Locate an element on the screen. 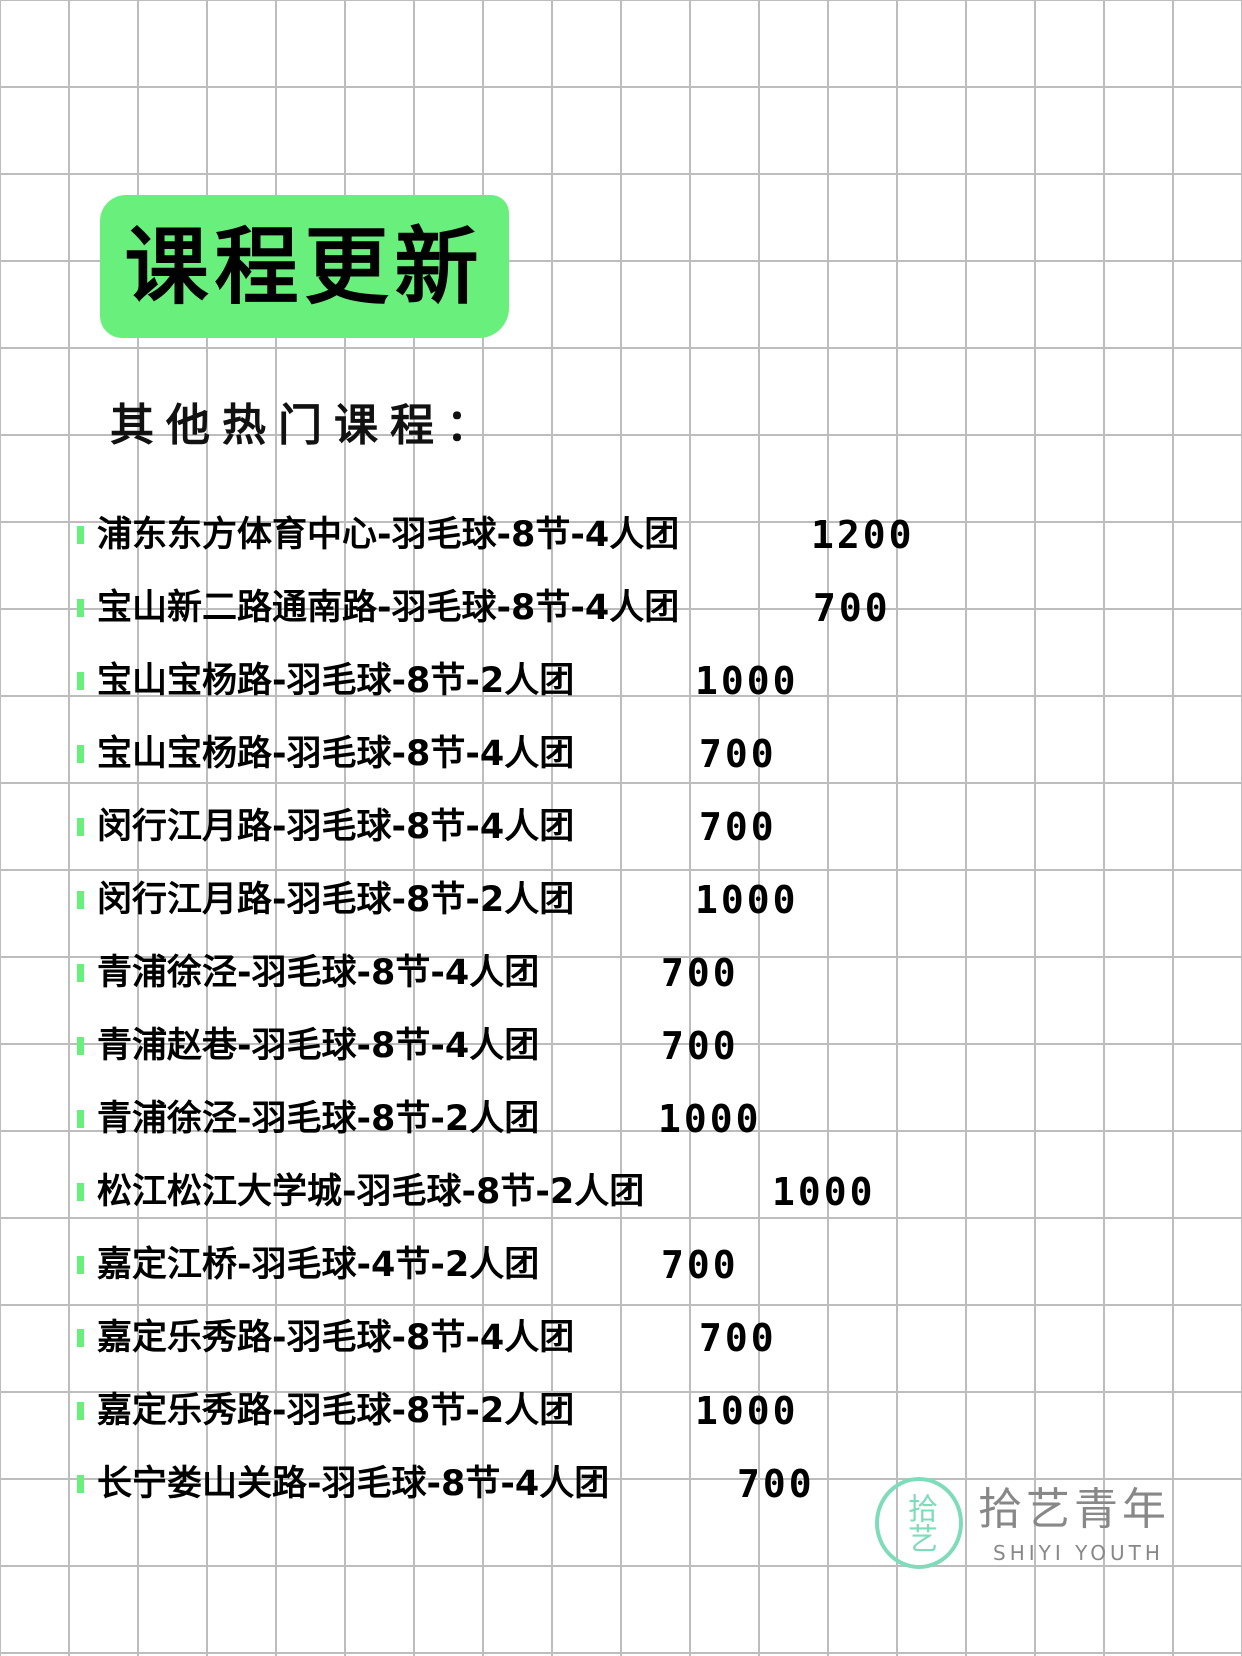 The width and height of the screenshot is (1242, 1656). list-item: 嘉定江桥-羽毛球-4节-2人团 700 is located at coordinates (408, 1265).